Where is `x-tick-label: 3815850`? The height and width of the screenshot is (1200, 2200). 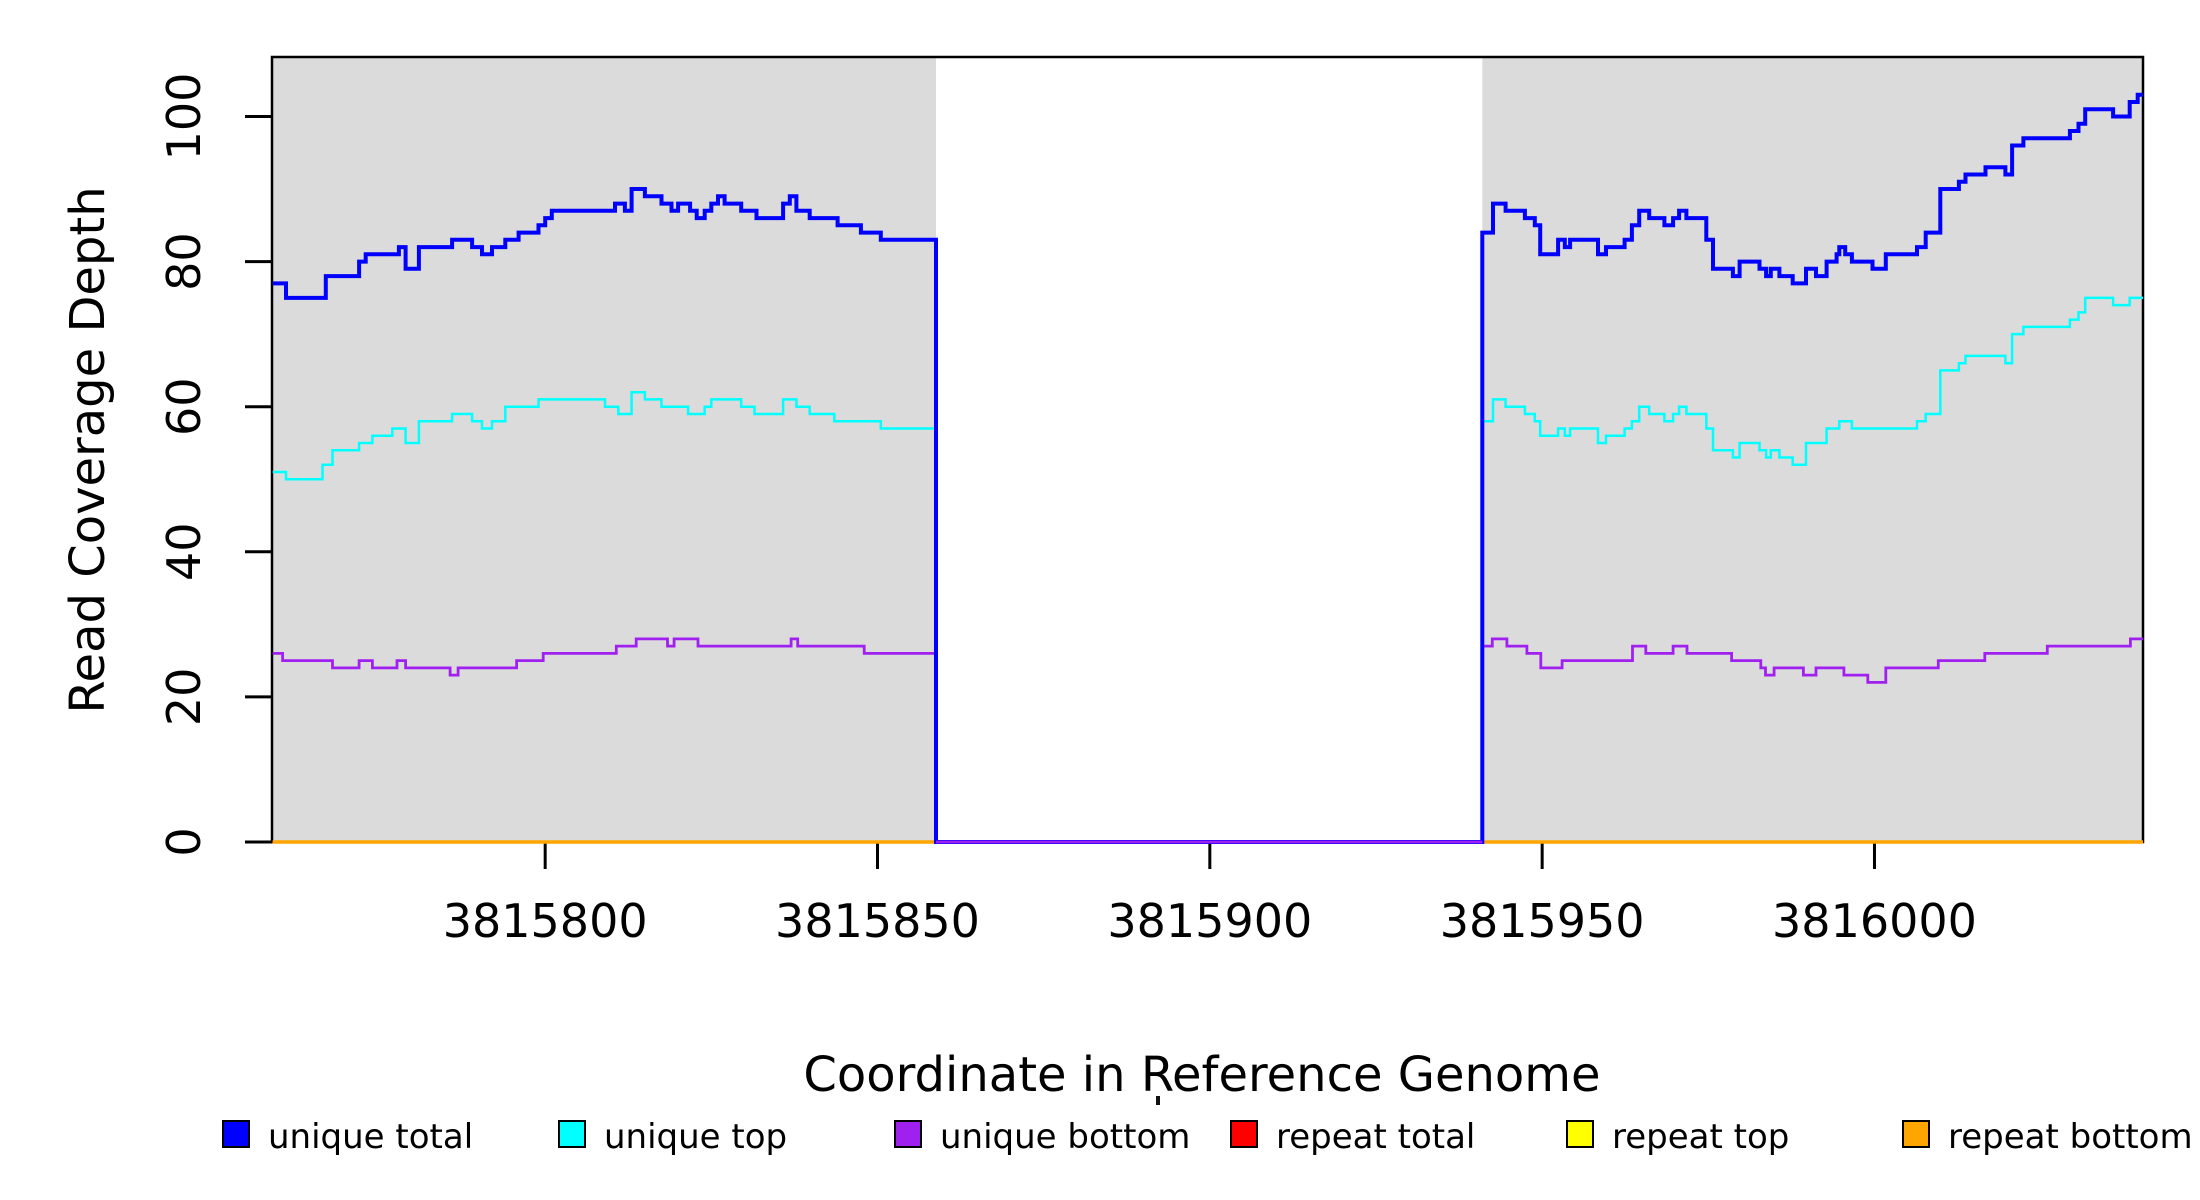 x-tick-label: 3815850 is located at coordinates (877, 921).